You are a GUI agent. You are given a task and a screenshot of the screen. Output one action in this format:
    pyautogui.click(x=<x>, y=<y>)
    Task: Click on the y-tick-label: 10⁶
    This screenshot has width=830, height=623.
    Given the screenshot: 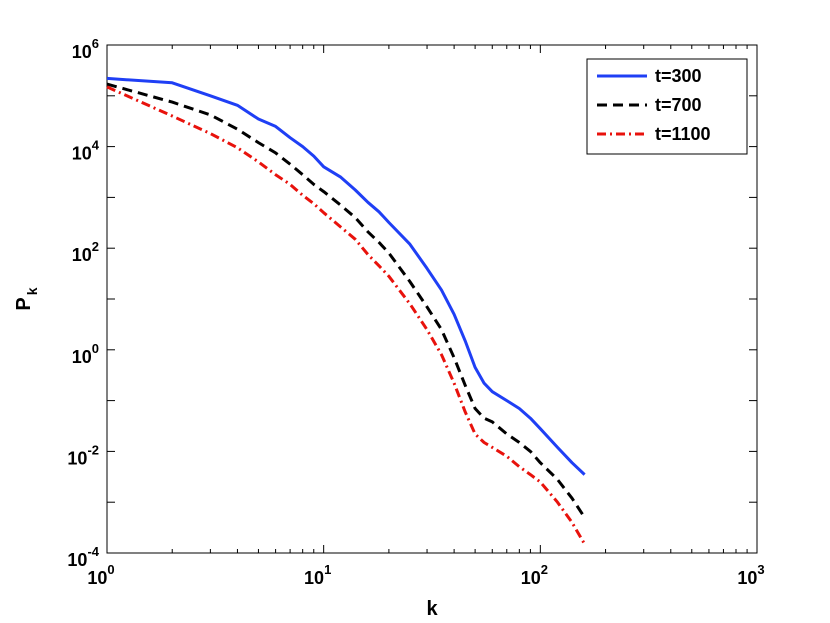 What is the action you would take?
    pyautogui.click(x=85, y=49)
    